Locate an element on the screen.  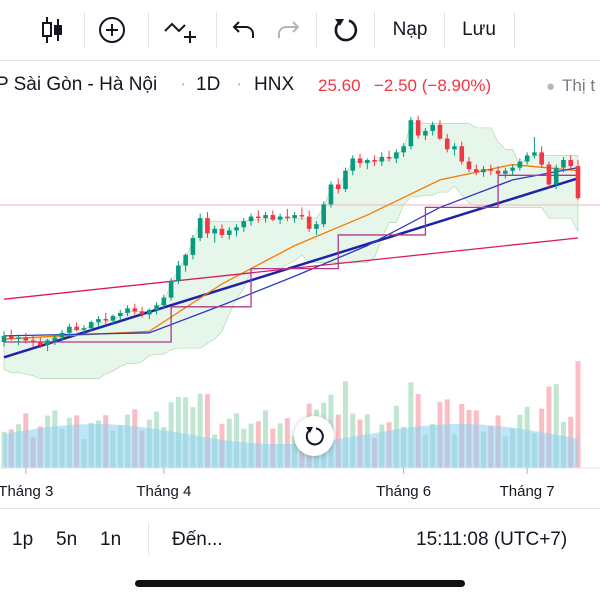
load-button: Nạp is located at coordinates (410, 29).